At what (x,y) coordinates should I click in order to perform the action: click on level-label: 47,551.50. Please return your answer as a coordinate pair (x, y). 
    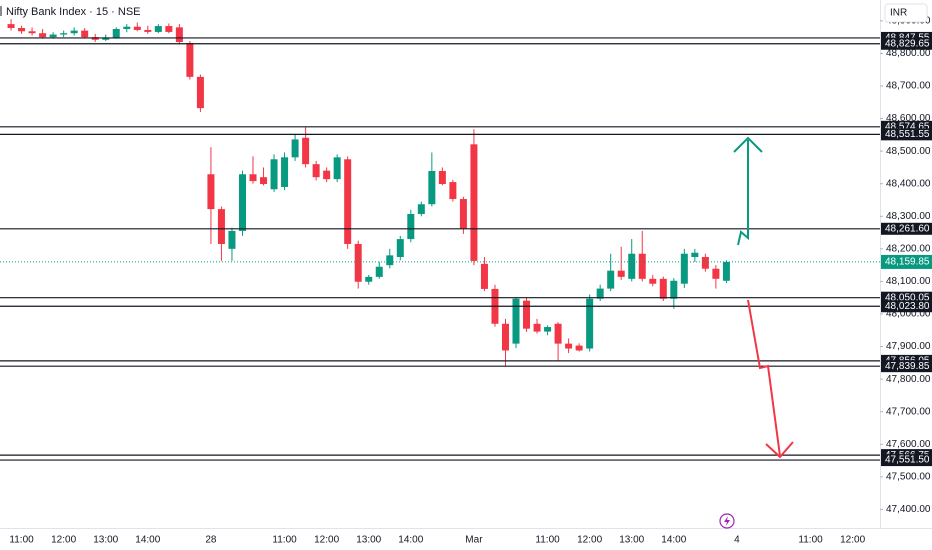
    Looking at the image, I should click on (907, 460).